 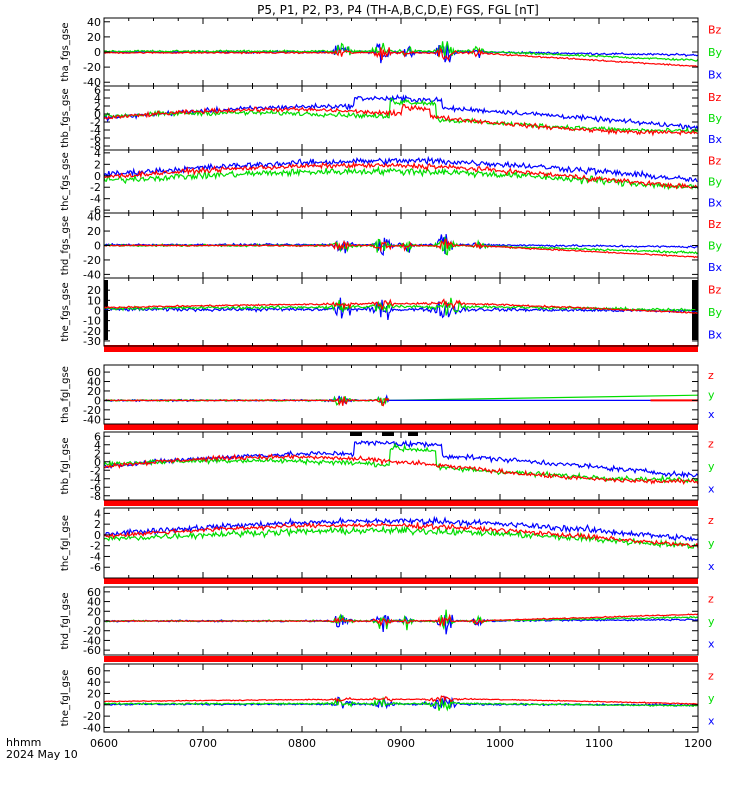 I want to click on x-axis-label-hhmm: hhmm, so click(x=23, y=742).